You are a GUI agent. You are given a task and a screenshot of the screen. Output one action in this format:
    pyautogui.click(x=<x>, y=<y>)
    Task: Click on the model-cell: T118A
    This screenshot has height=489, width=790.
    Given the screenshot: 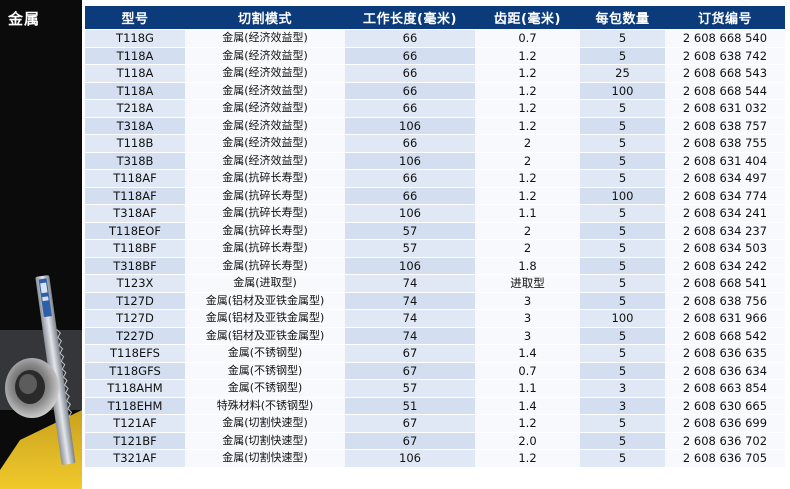 What is the action you would take?
    pyautogui.click(x=135, y=90)
    